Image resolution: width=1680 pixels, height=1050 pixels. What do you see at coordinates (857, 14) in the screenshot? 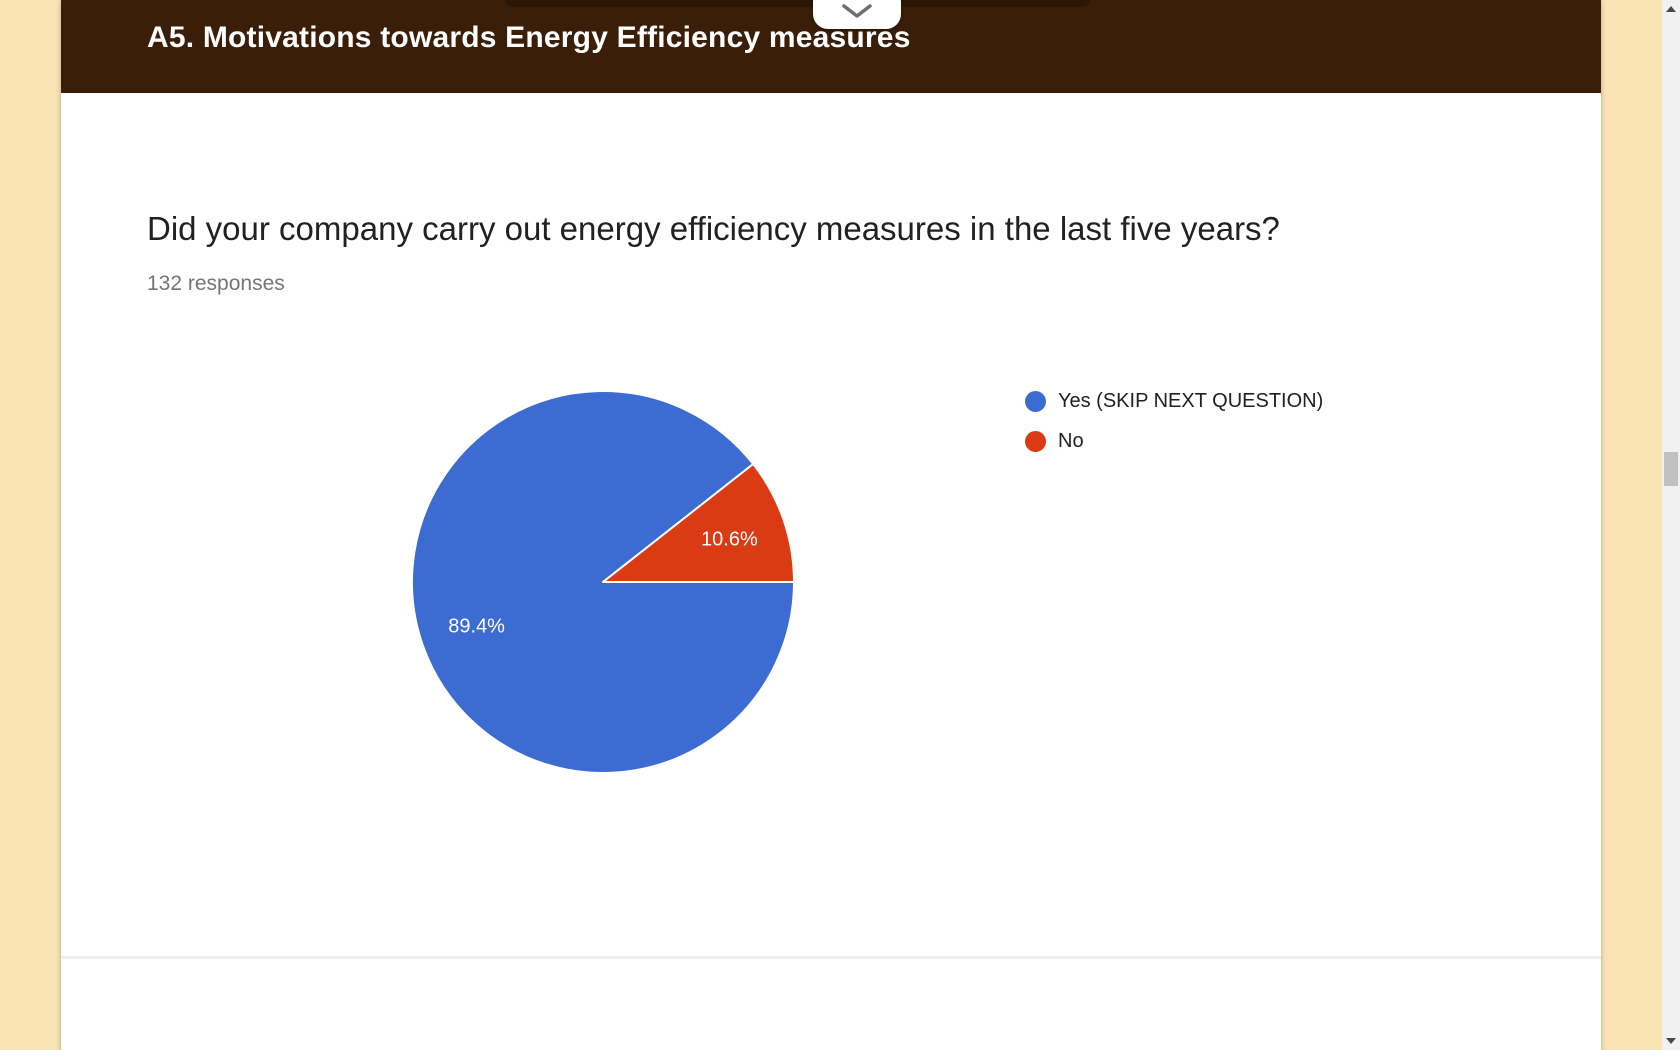
I see `collapse-section-button` at bounding box center [857, 14].